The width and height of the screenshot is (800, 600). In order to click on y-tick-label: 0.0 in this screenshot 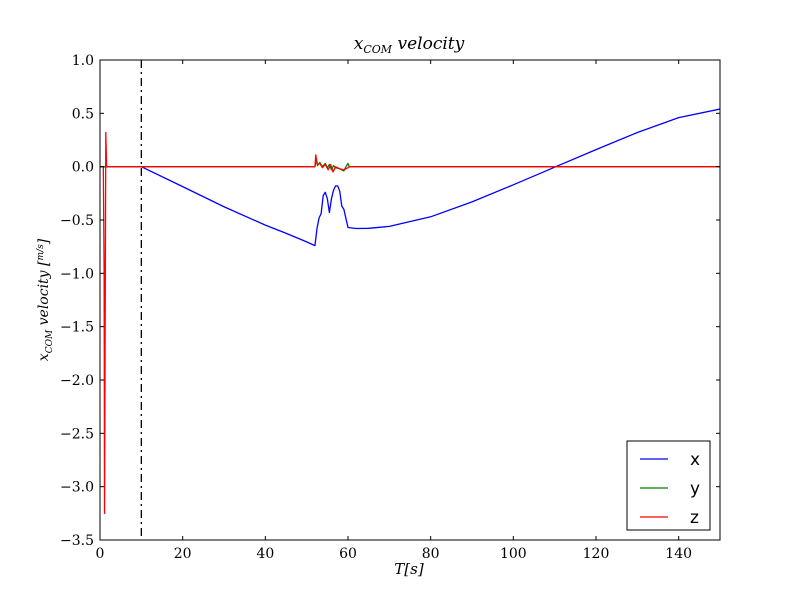, I will do `click(83, 168)`.